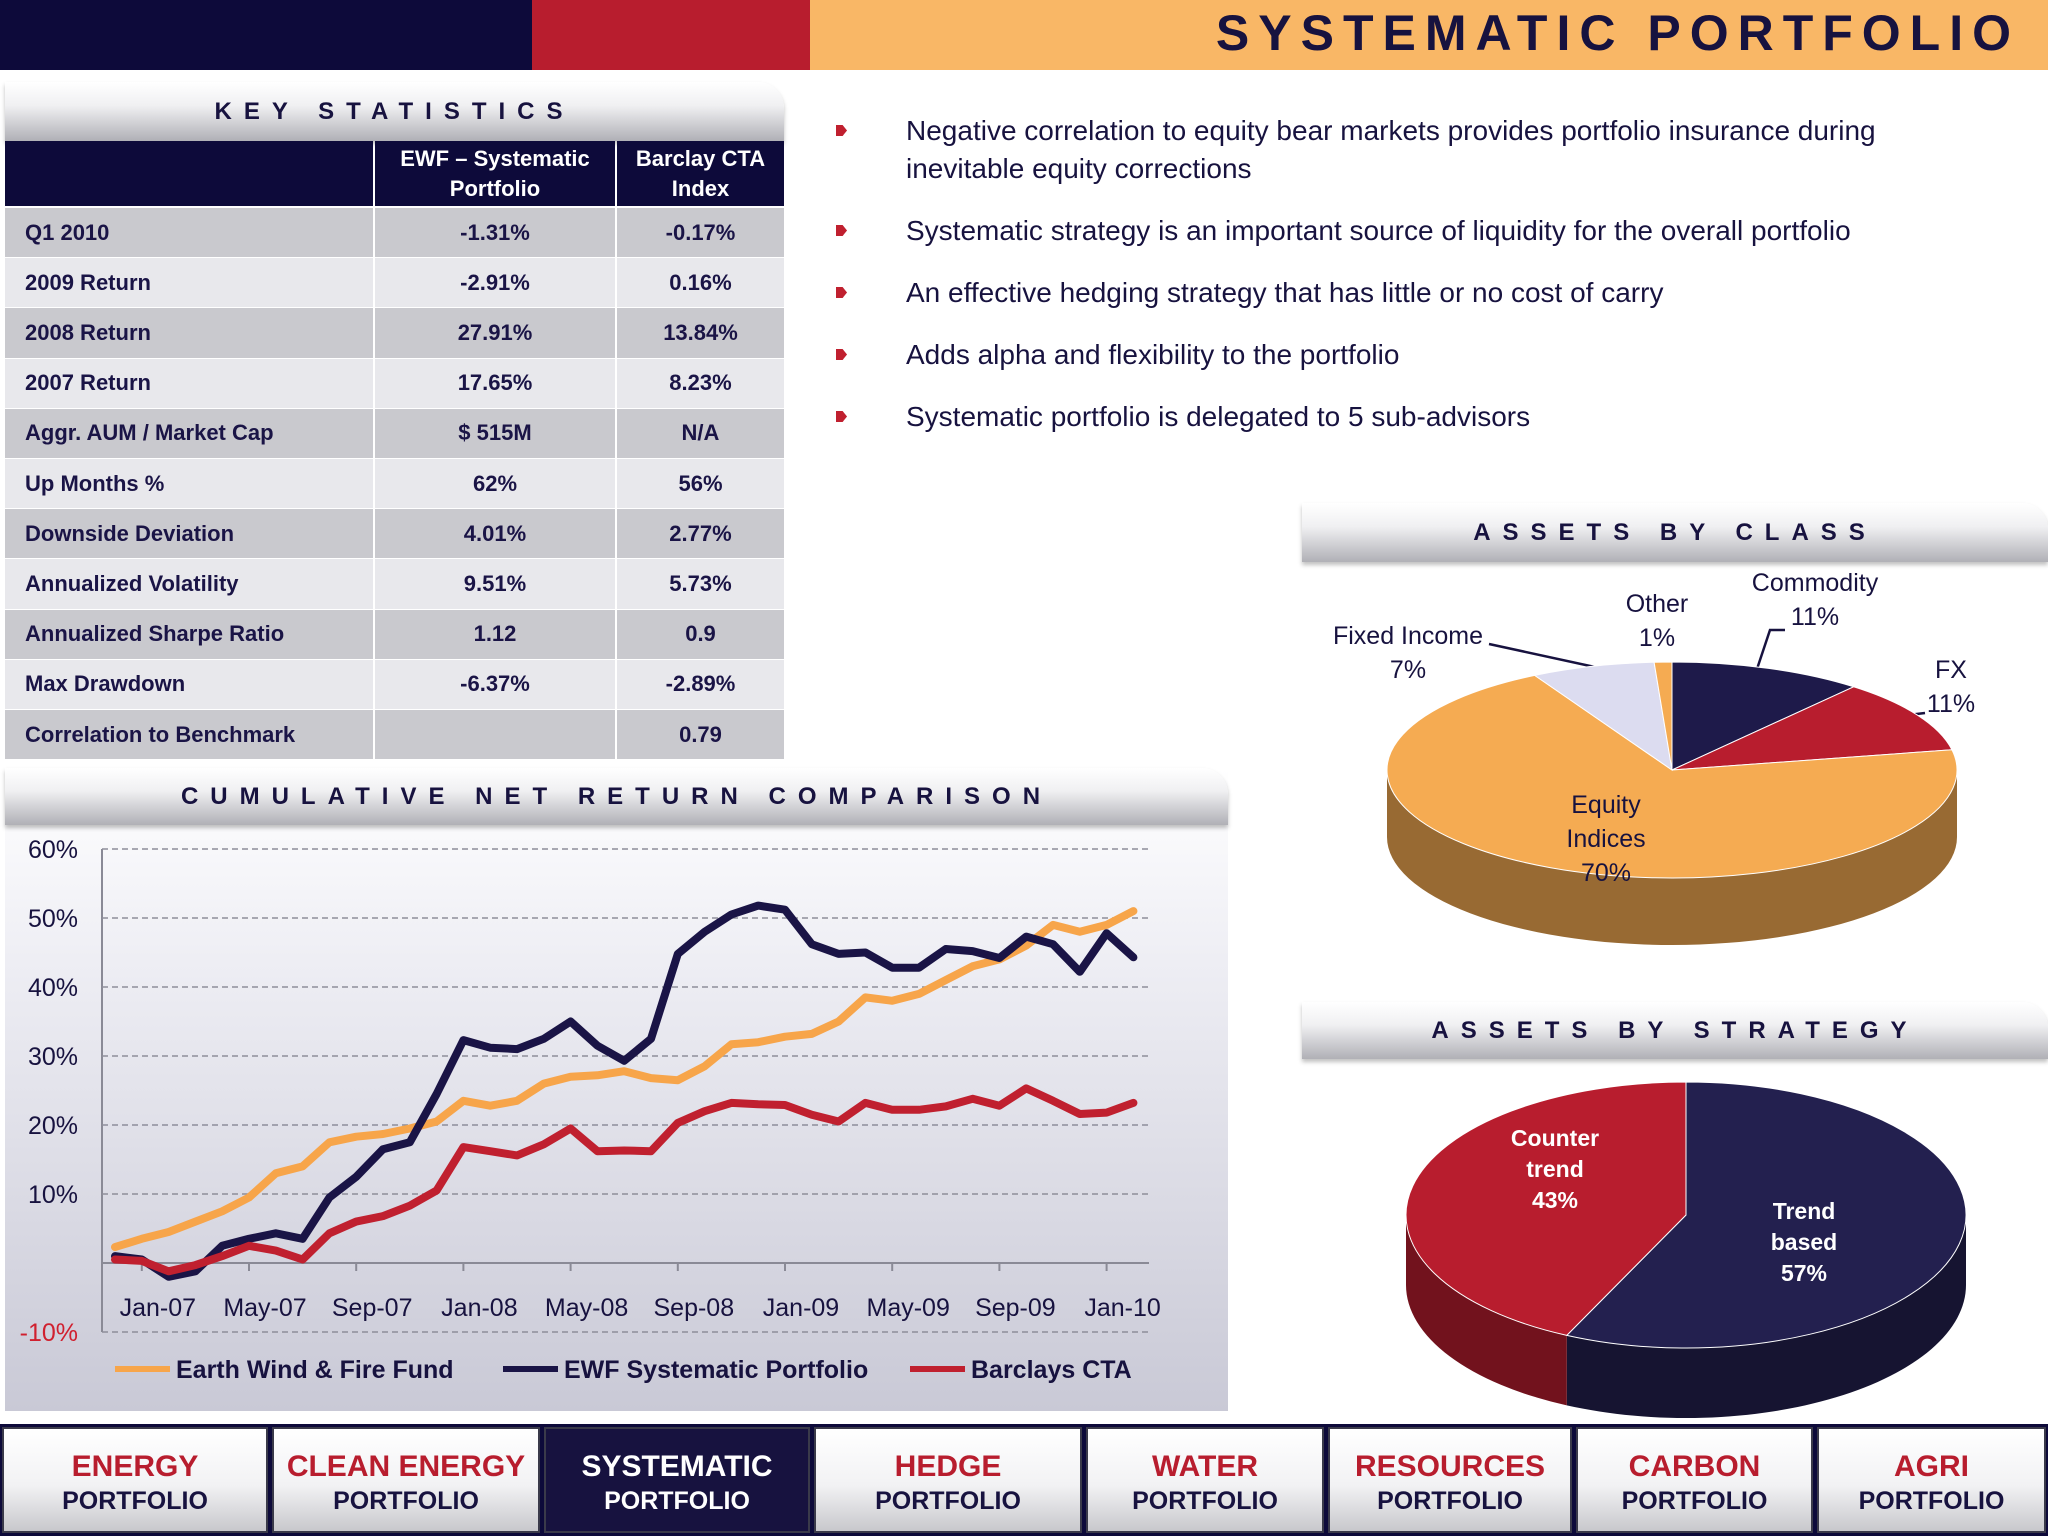  What do you see at coordinates (53, 1195) in the screenshot?
I see `y-tick-label: 10%` at bounding box center [53, 1195].